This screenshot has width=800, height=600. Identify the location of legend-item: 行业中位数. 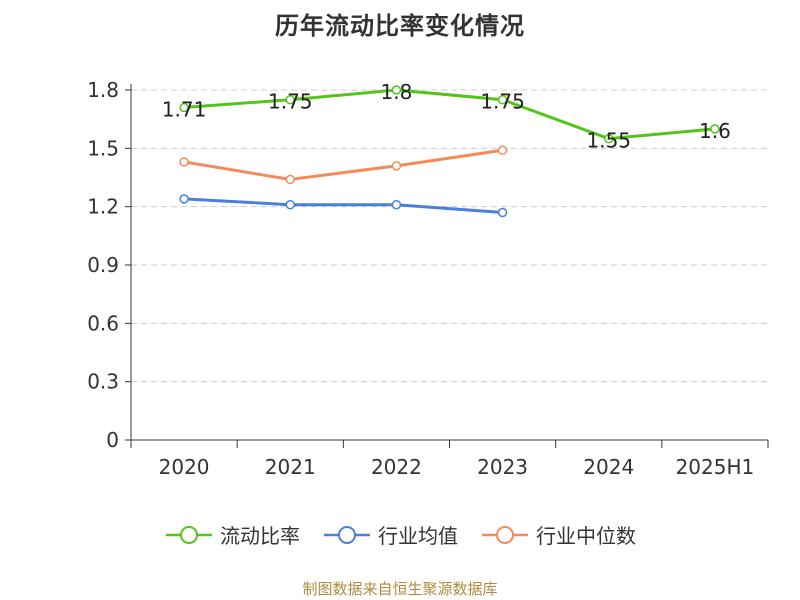
(558, 534).